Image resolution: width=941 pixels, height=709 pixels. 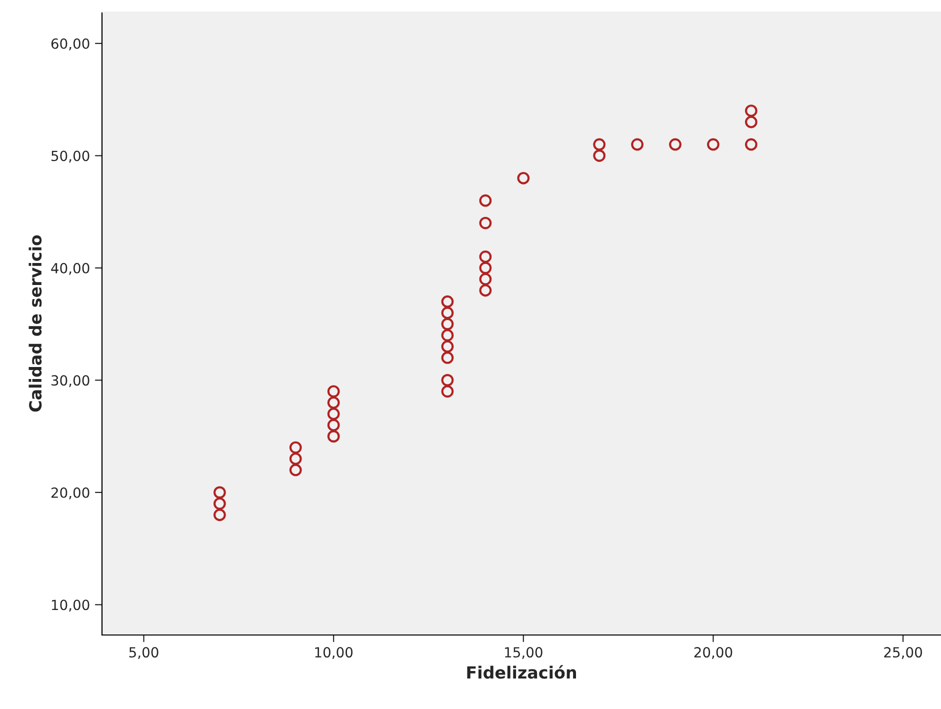 What do you see at coordinates (35, 323) in the screenshot?
I see `y-axis-title: Calidad de servicio` at bounding box center [35, 323].